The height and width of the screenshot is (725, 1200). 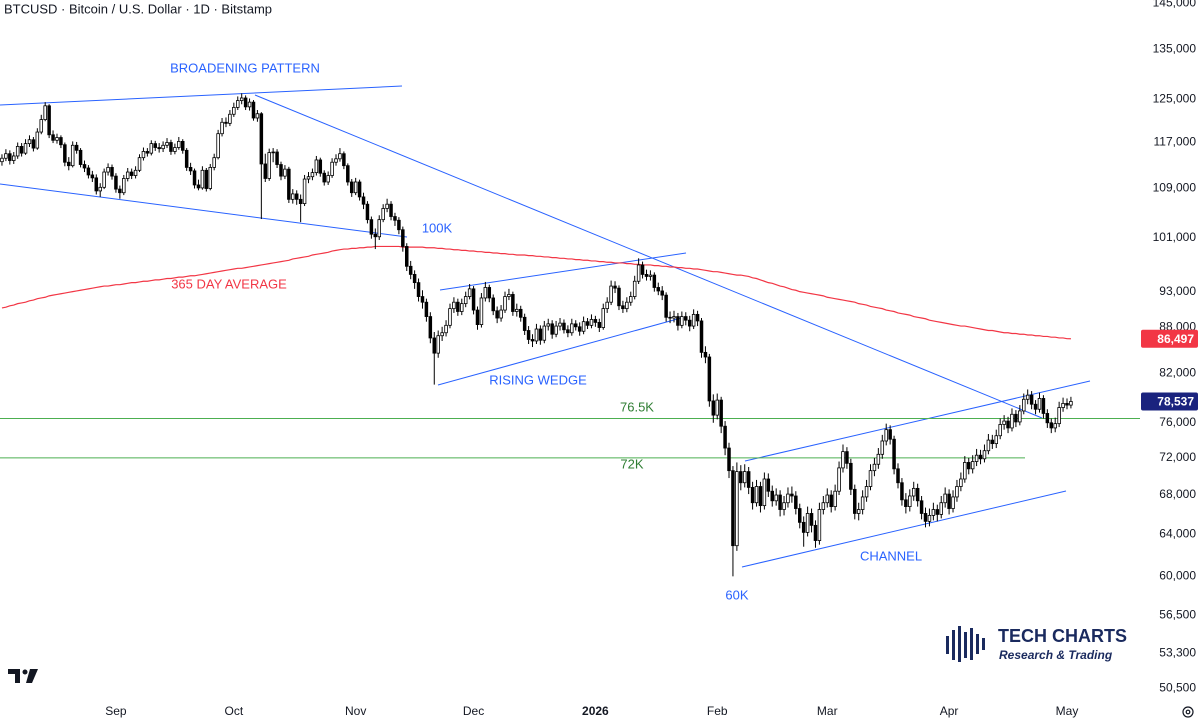 I want to click on x-tick-label: Feb, so click(x=717, y=711).